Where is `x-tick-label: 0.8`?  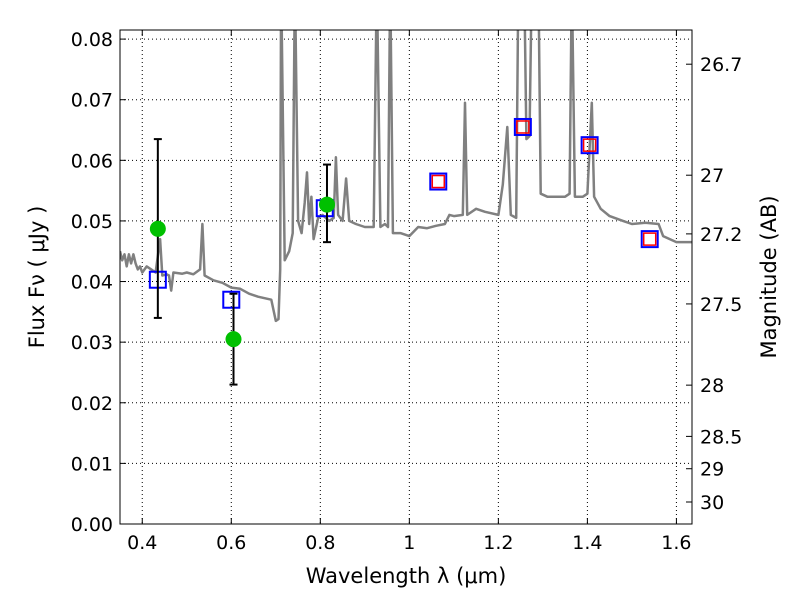 x-tick-label: 0.8 is located at coordinates (320, 543).